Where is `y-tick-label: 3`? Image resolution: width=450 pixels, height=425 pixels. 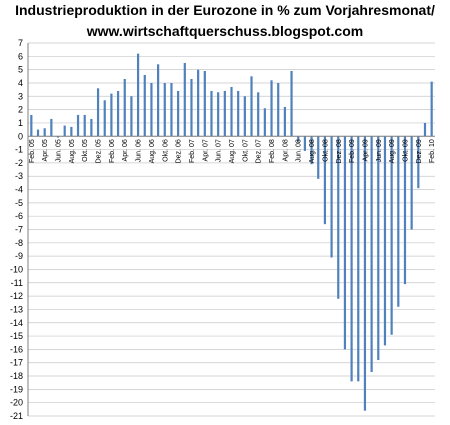 y-tick-label: 3 is located at coordinates (20, 96).